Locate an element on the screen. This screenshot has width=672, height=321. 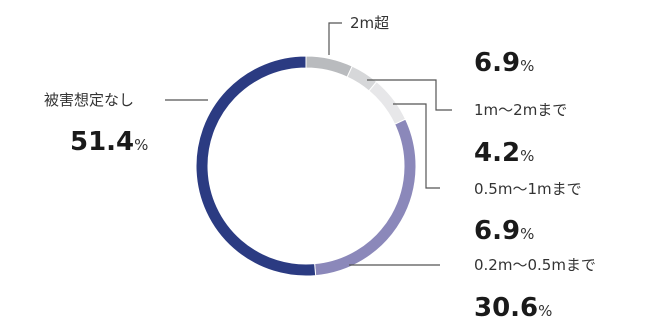
slice-label-0-5m-1m: 0.5m～1mまで is located at coordinates (528, 189).